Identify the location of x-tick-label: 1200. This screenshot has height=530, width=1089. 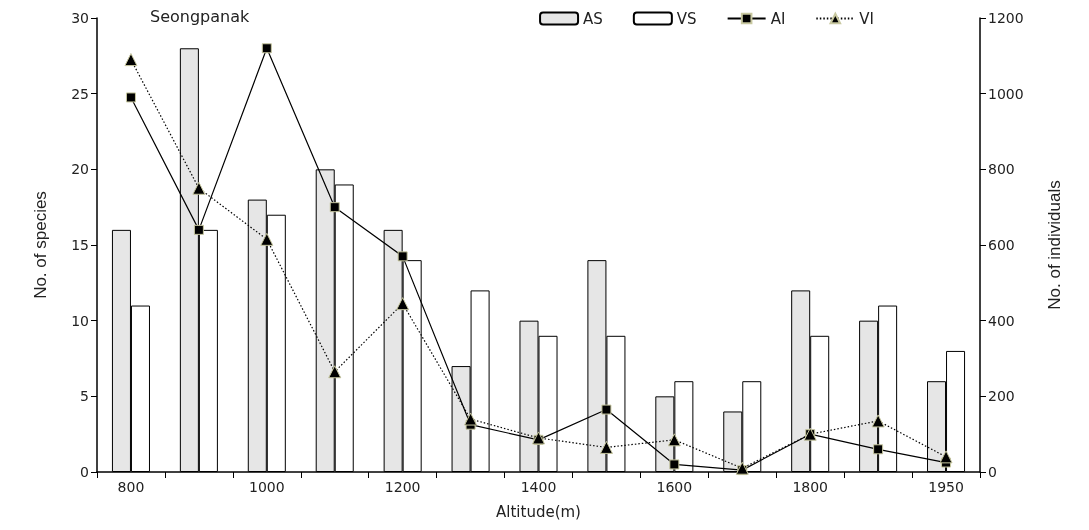
(402, 487).